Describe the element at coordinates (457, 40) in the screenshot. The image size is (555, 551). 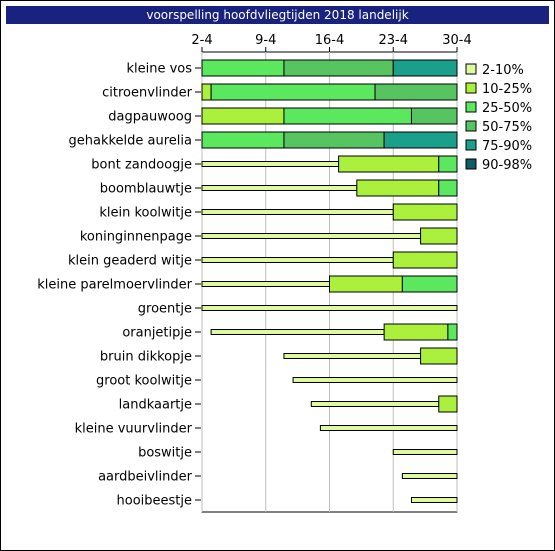
I see `x-tick-label: 30-4` at that location.